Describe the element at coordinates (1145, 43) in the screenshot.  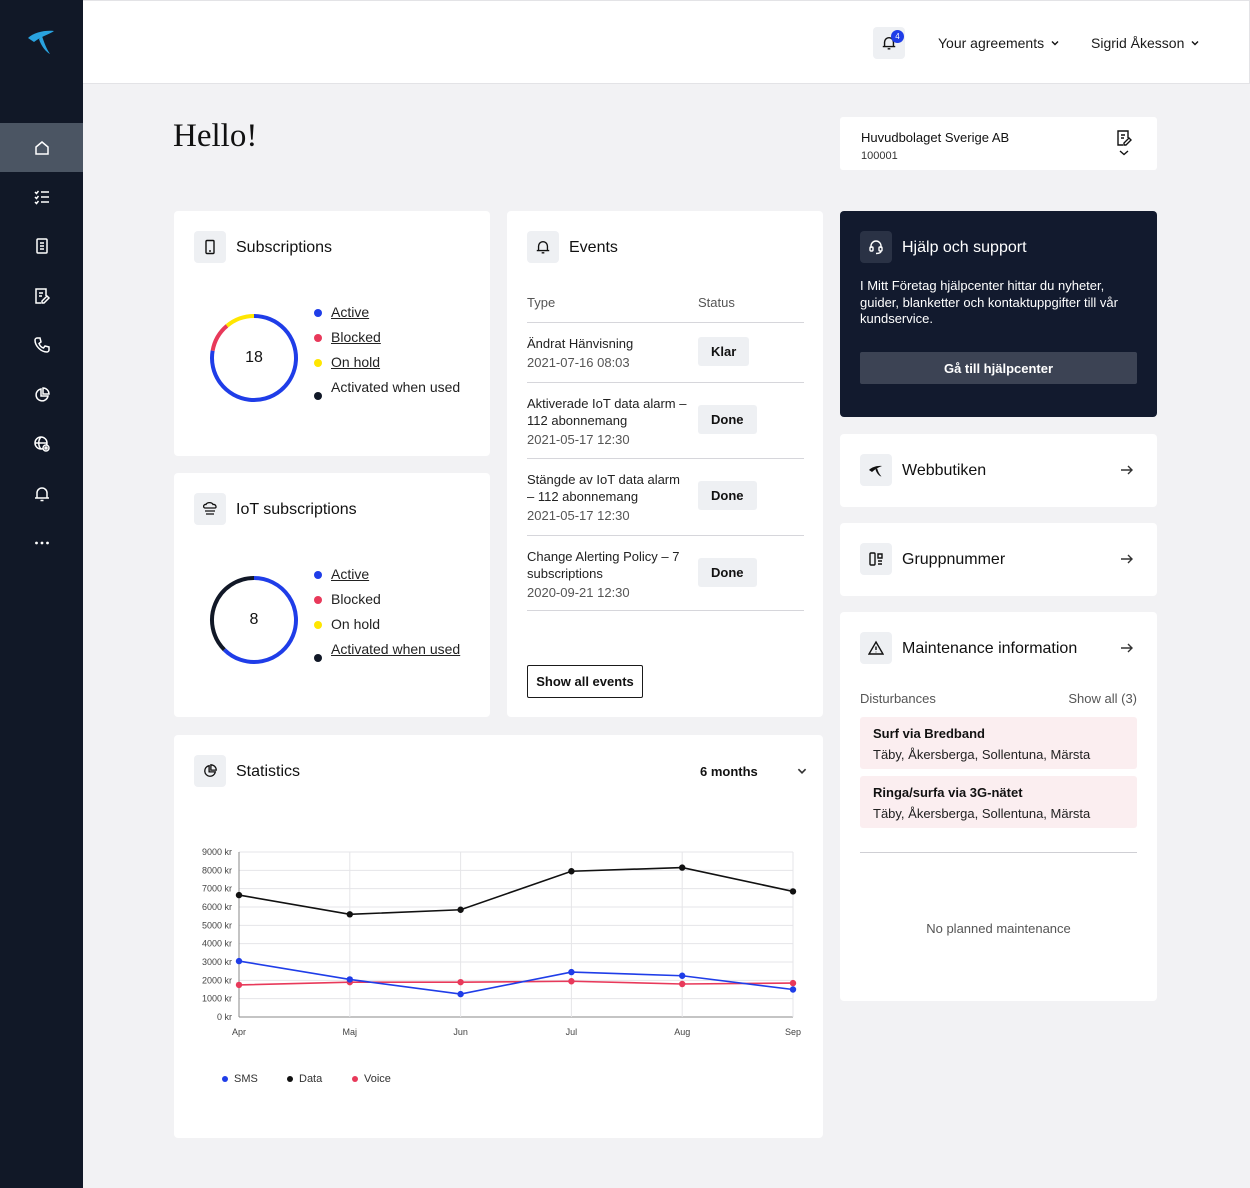
I see `user-menu: Sigrid Åkesson` at that location.